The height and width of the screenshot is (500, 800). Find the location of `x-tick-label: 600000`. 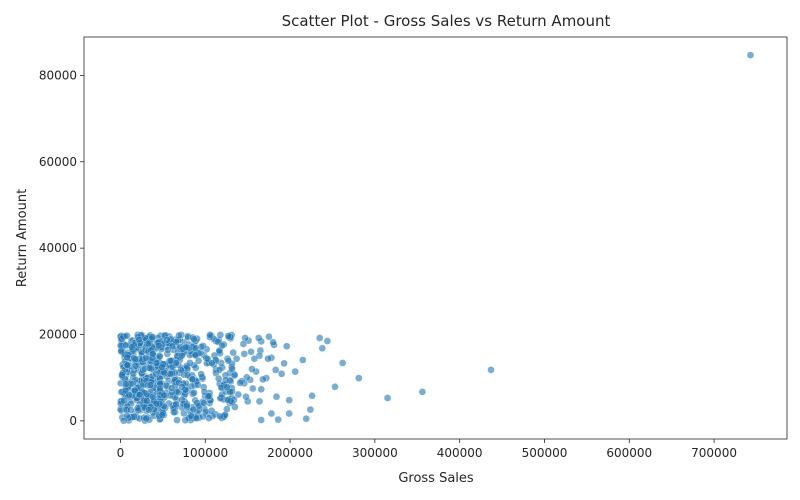

x-tick-label: 600000 is located at coordinates (629, 453).